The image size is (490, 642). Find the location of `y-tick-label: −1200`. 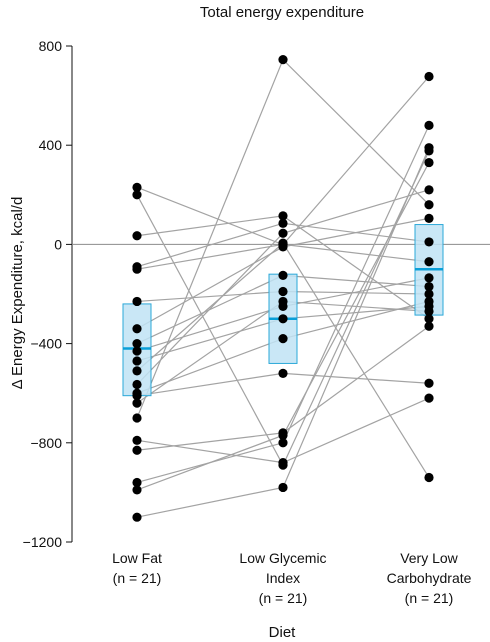

y-tick-label: −1200 is located at coordinates (43, 542).